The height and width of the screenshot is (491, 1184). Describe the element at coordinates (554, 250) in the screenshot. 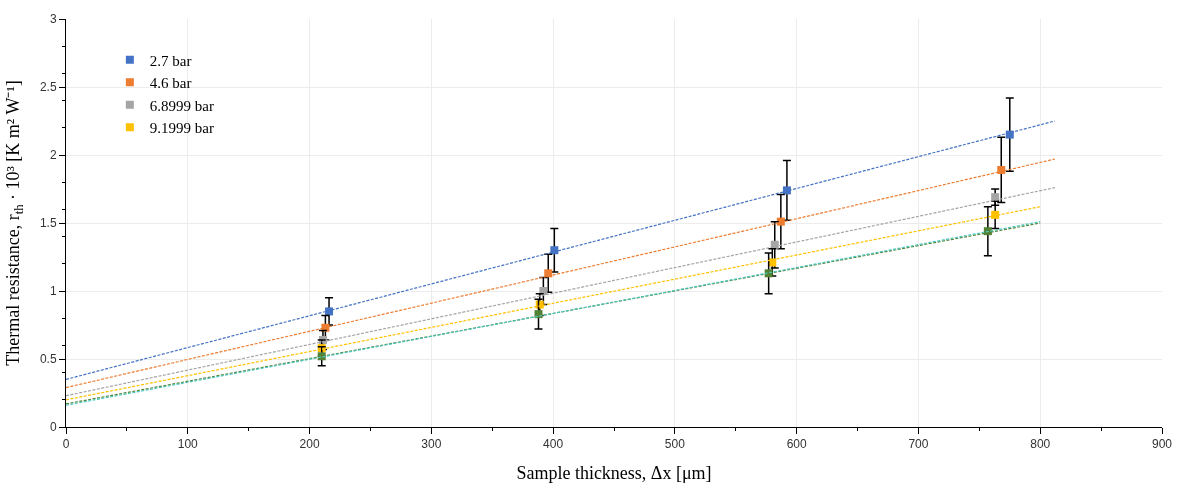

I see `point` at that location.